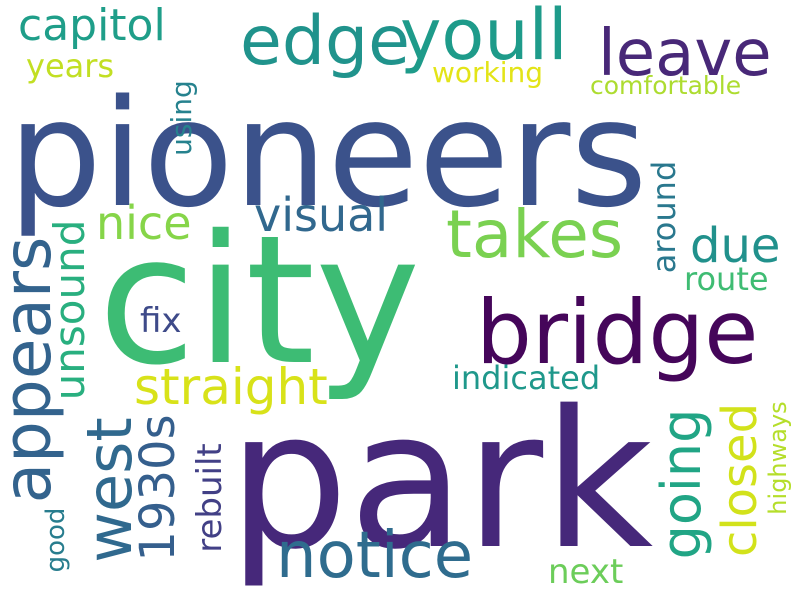 The height and width of the screenshot is (600, 800). Describe the element at coordinates (144, 223) in the screenshot. I see `word-nice: nice` at that location.